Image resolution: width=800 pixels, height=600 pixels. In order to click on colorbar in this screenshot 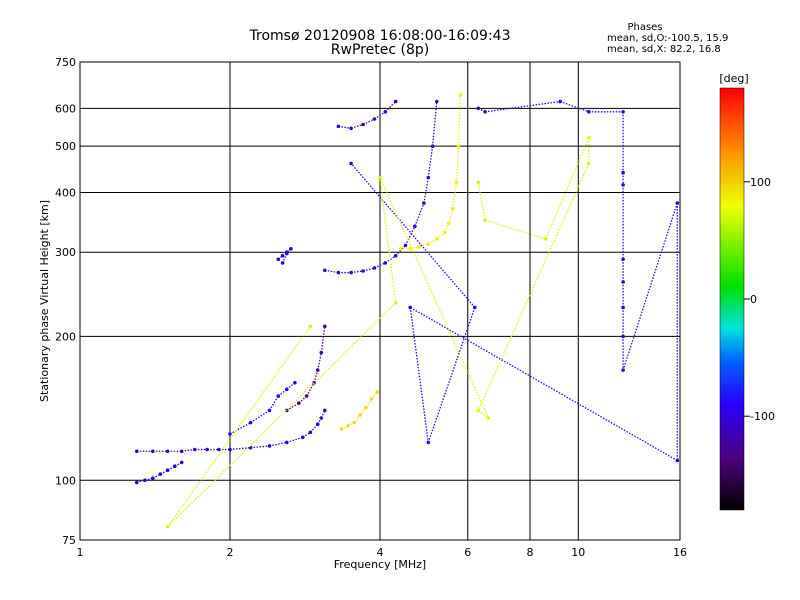, I will do `click(732, 299)`.